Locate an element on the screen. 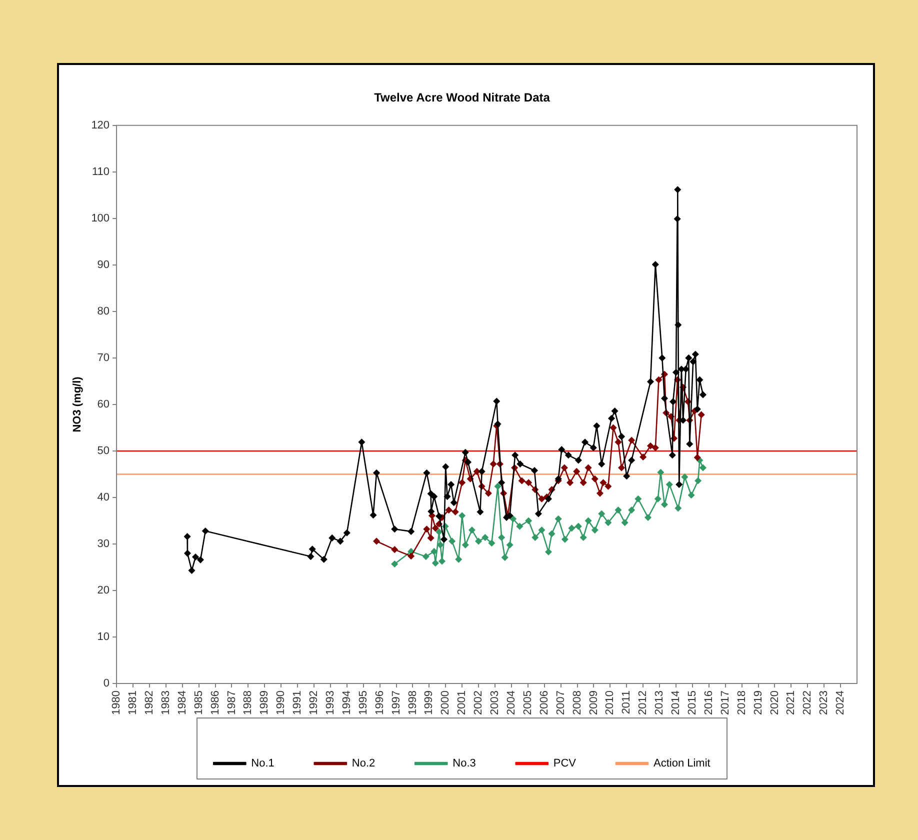 The width and height of the screenshot is (918, 840). x-tick-label: 1996 is located at coordinates (380, 703).